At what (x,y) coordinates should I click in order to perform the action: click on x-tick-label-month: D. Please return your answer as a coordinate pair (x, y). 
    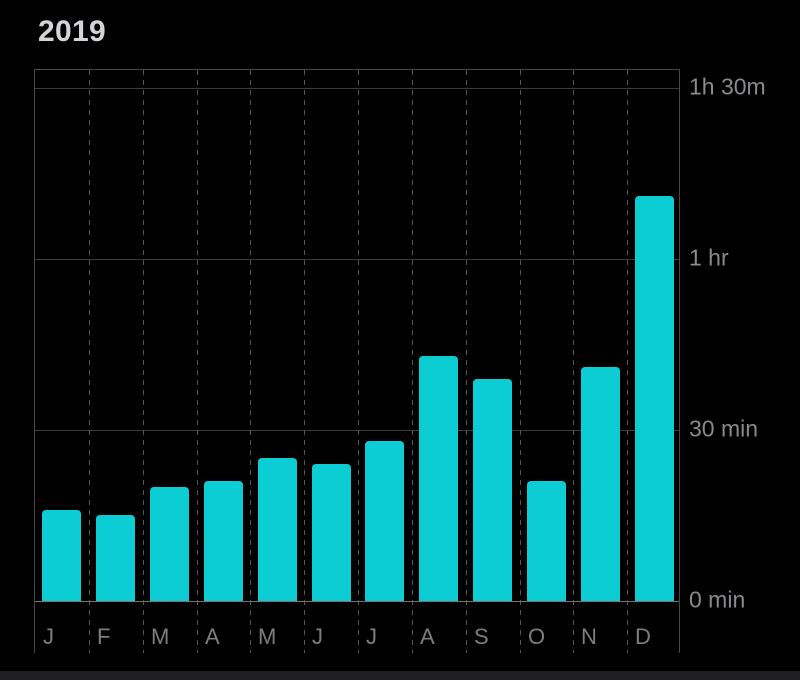
    Looking at the image, I should click on (643, 636).